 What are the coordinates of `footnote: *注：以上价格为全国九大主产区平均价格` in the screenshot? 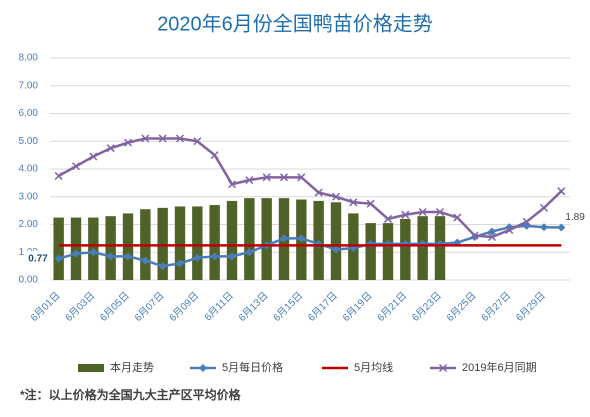 It's located at (131, 394).